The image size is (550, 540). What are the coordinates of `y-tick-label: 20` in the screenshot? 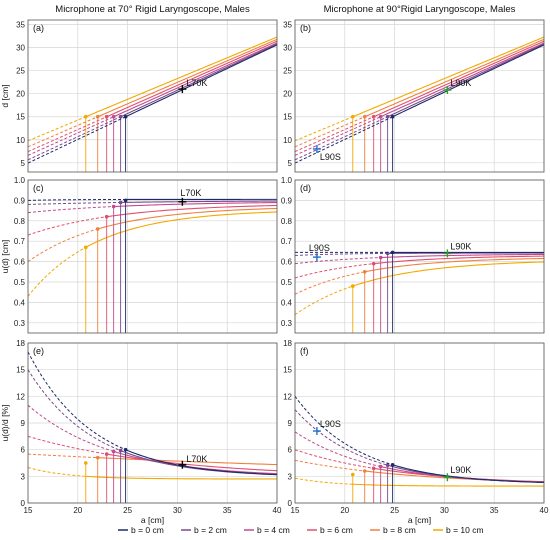 It's located at (287, 94).